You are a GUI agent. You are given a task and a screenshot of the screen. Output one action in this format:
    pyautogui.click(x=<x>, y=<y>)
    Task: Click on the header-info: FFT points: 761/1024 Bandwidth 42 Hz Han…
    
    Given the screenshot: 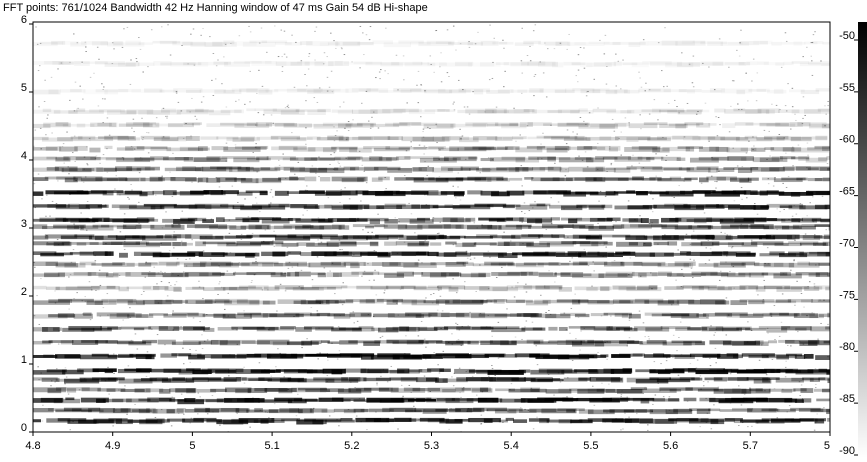 What is the action you would take?
    pyautogui.click(x=215, y=8)
    